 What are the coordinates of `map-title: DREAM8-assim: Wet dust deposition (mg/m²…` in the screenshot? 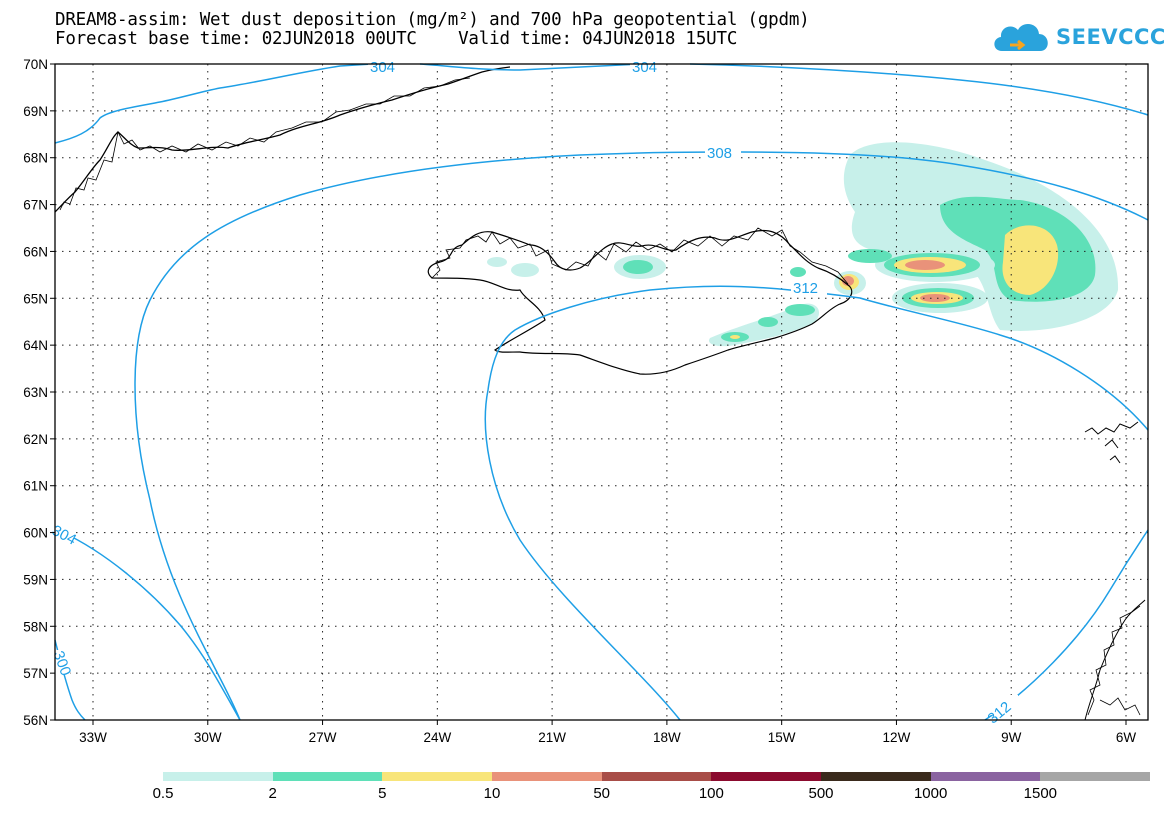 It's located at (432, 20).